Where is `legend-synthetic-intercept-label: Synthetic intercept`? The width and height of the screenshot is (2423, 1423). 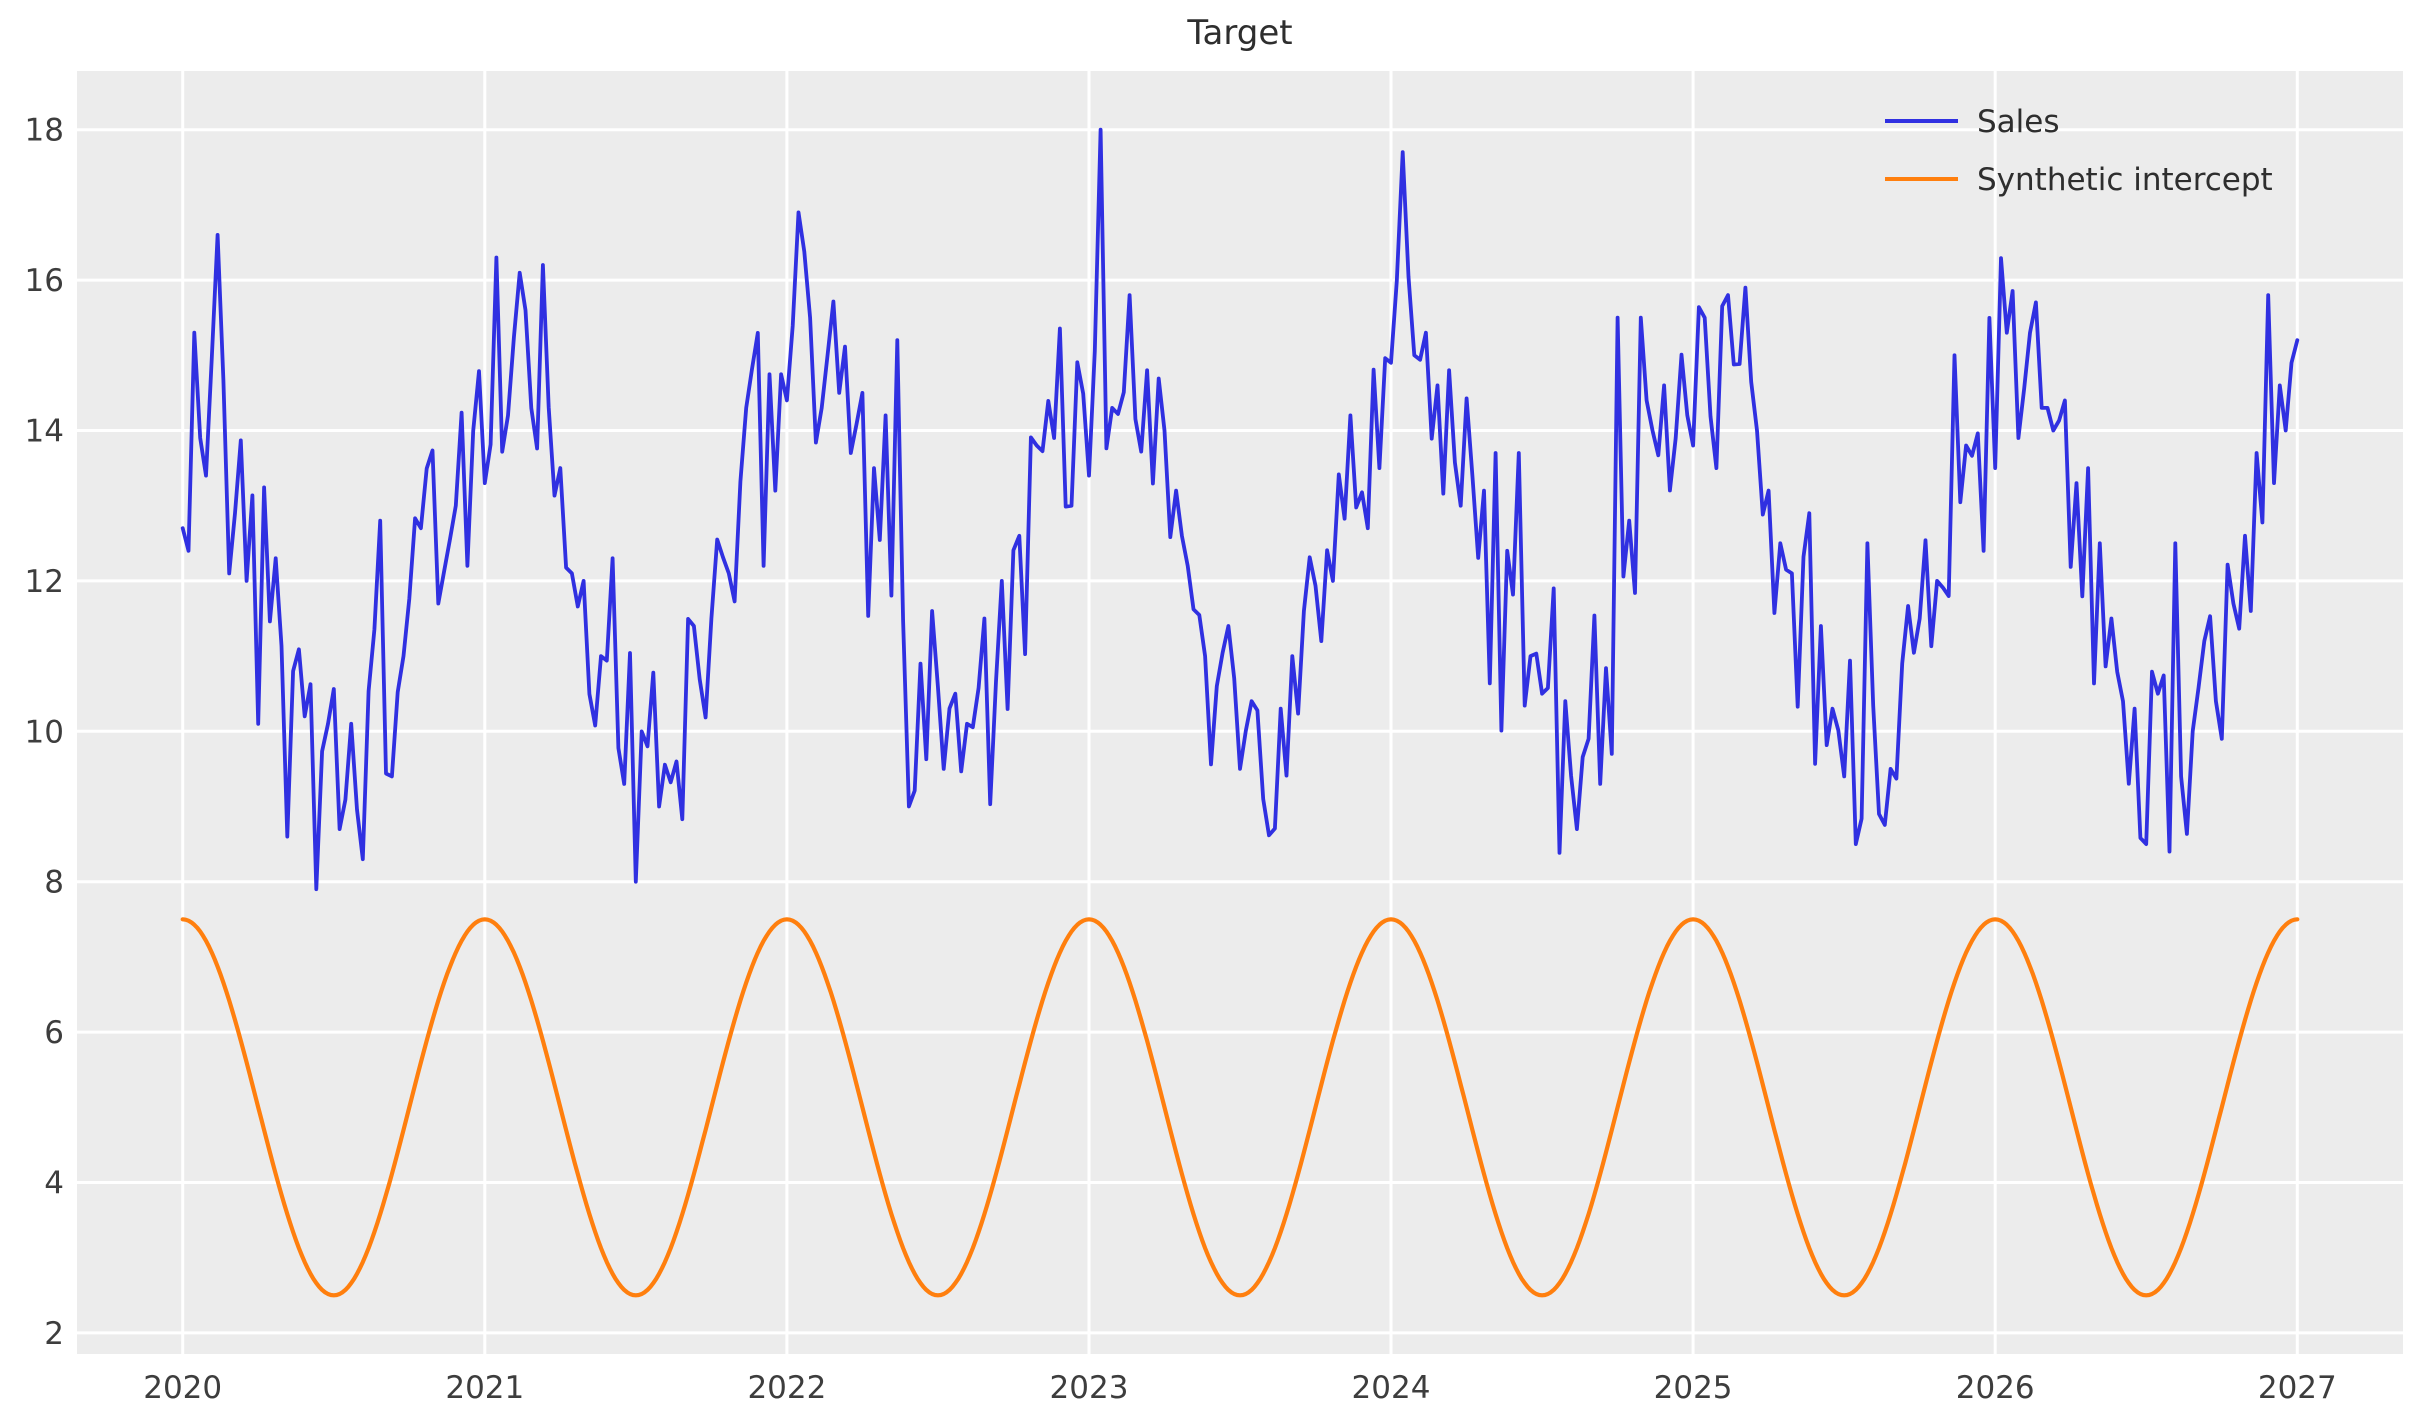
legend-synthetic-intercept-label: Synthetic intercept is located at coordinates (2125, 180).